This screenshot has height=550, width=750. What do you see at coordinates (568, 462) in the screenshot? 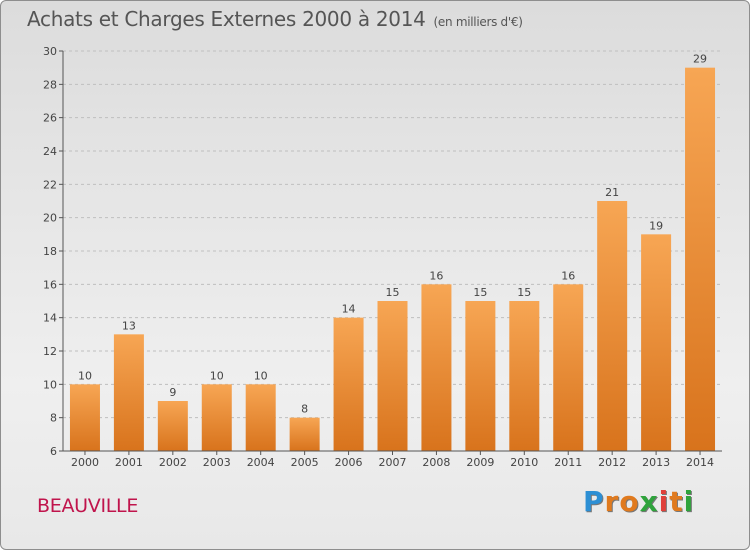
I see `x-tick-label: 2011` at bounding box center [568, 462].